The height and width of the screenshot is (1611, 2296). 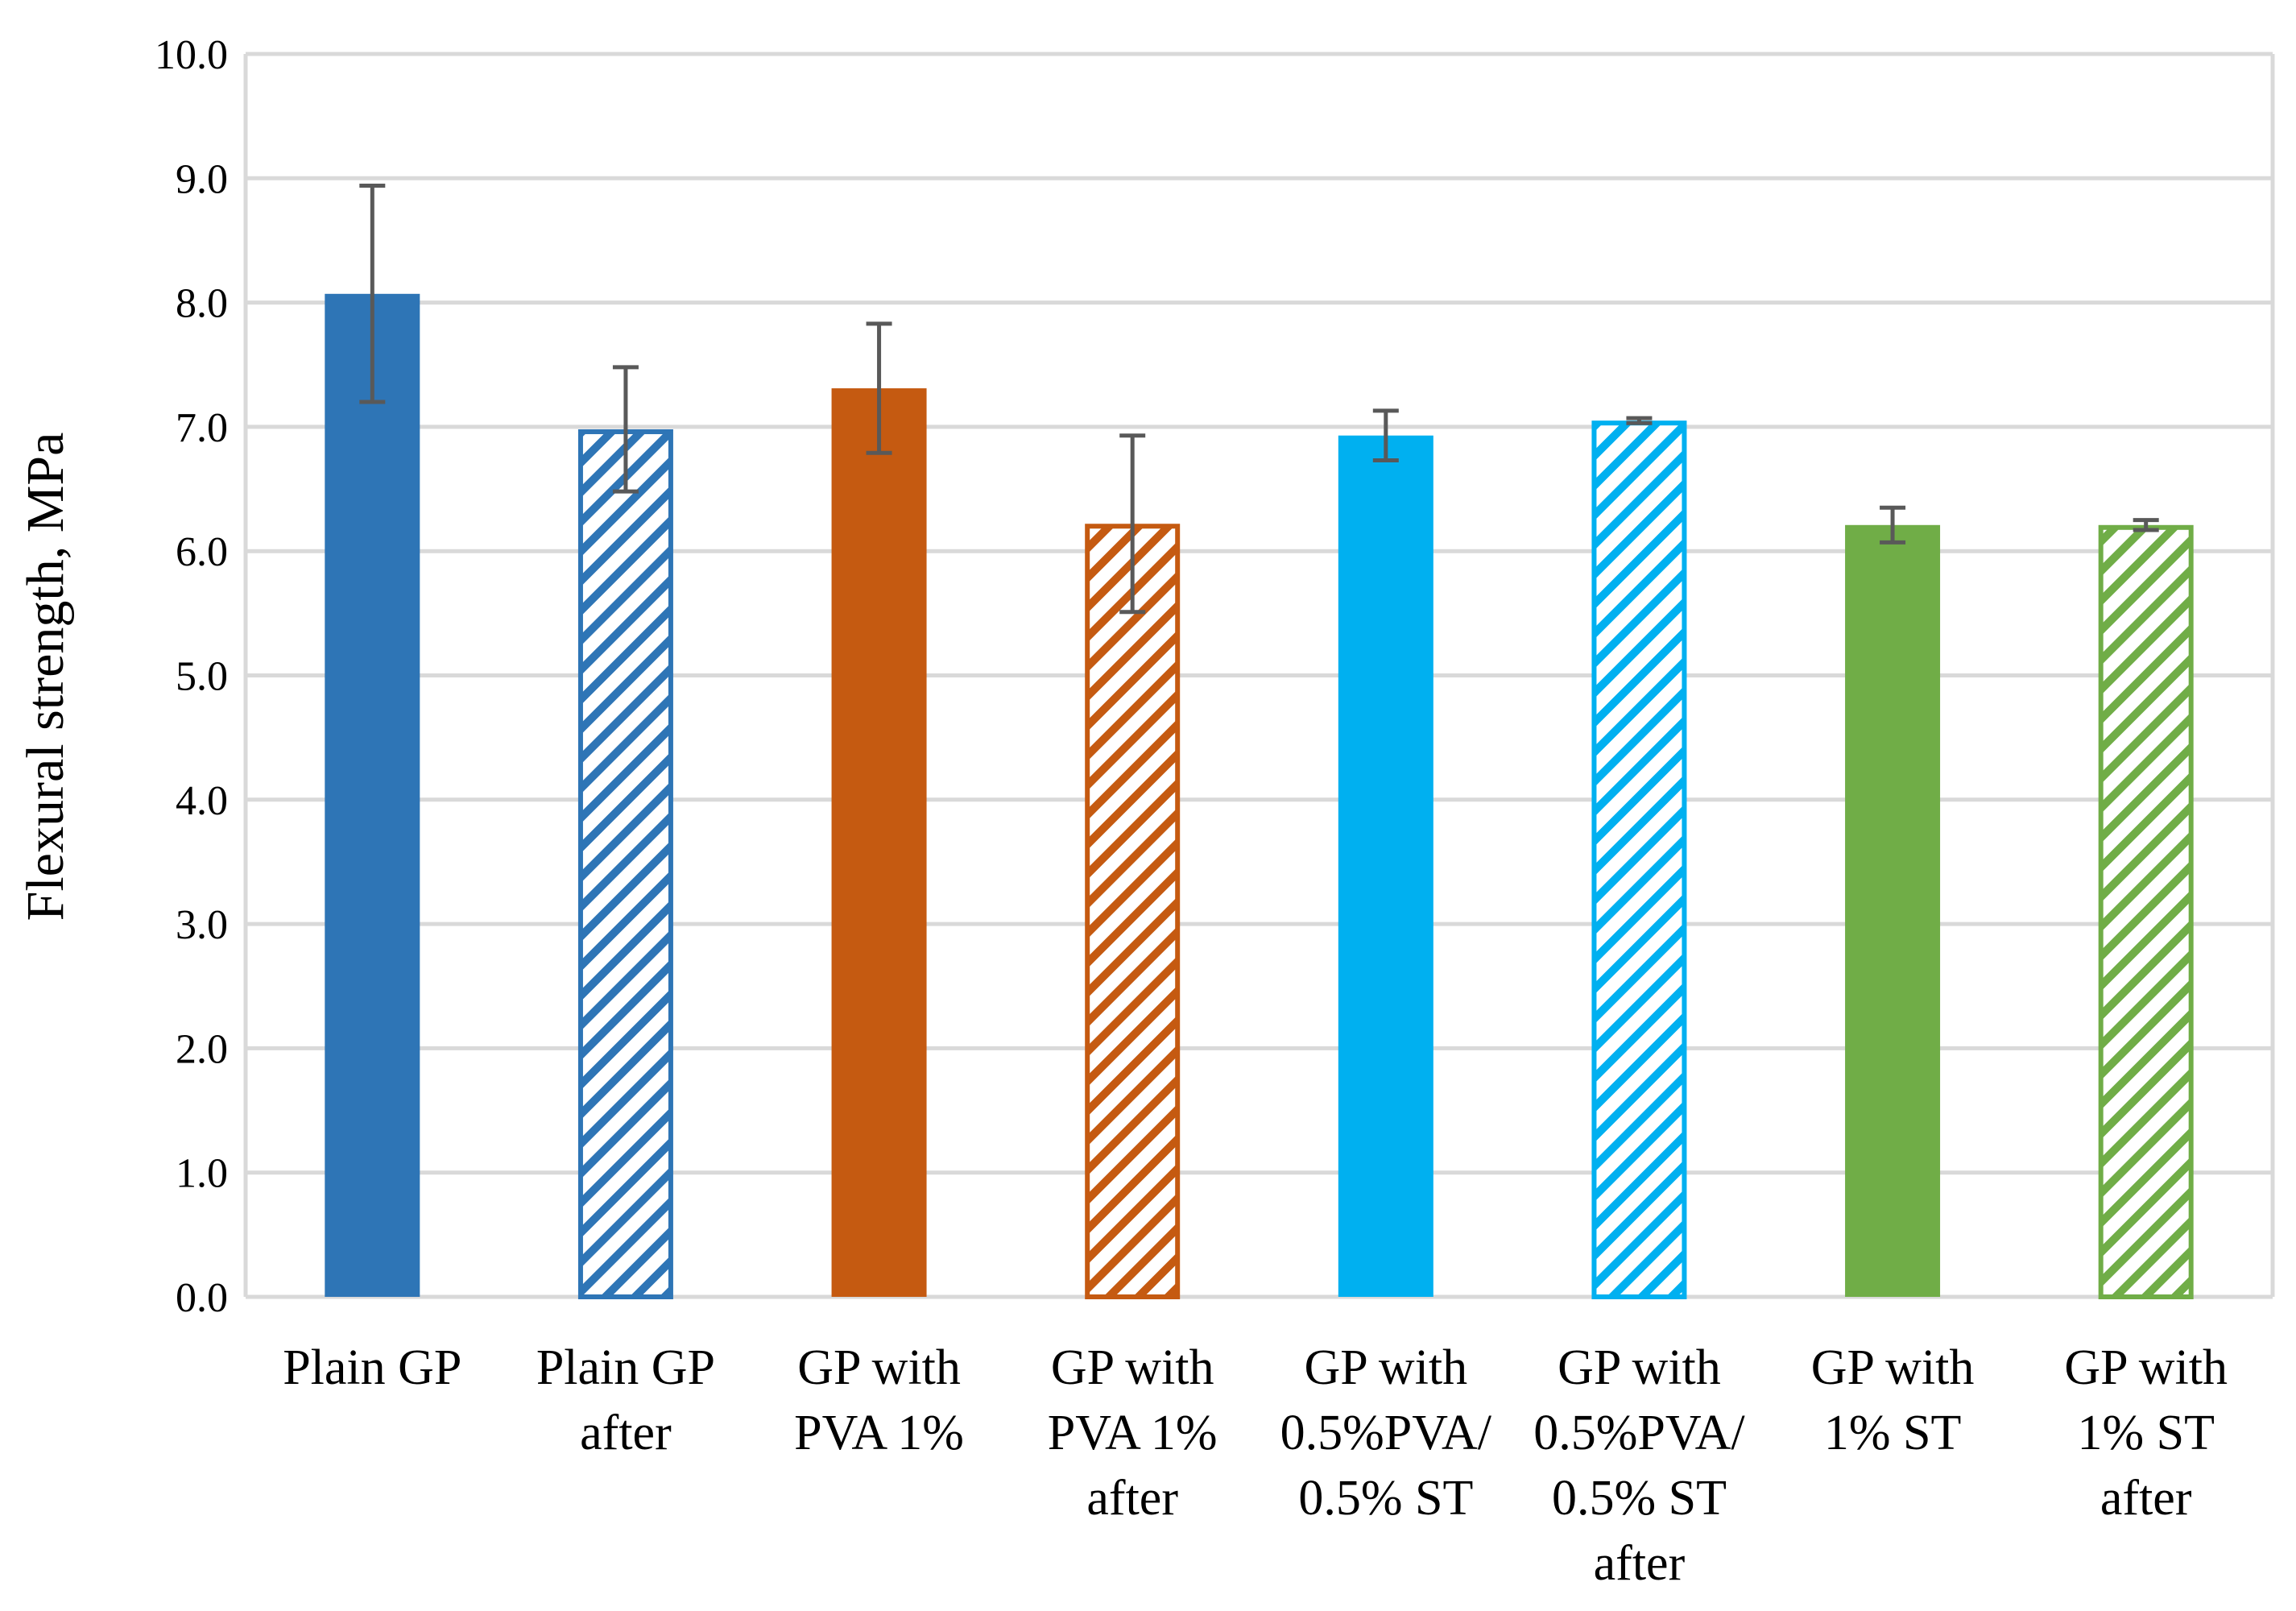 What do you see at coordinates (202, 428) in the screenshot?
I see `y-tick-label: 7.0` at bounding box center [202, 428].